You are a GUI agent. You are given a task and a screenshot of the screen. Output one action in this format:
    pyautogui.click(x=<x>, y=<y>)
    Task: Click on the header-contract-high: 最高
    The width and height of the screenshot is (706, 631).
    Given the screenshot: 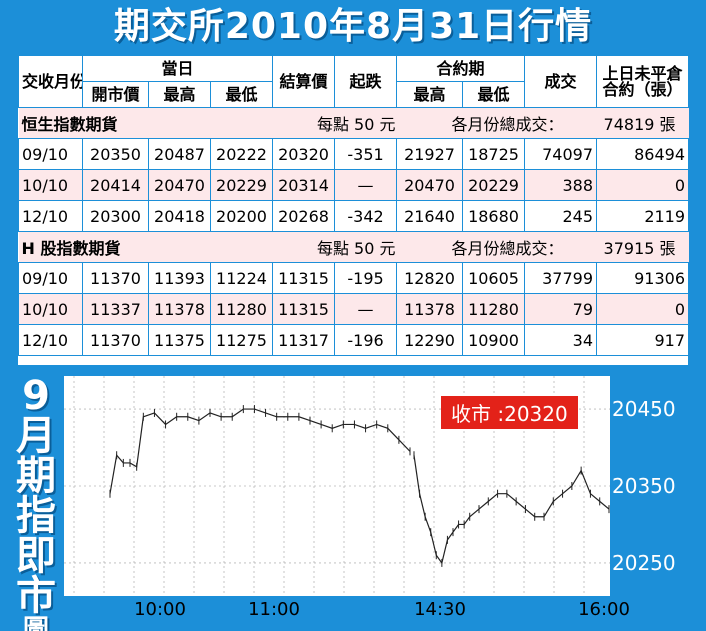 What is the action you would take?
    pyautogui.click(x=430, y=94)
    